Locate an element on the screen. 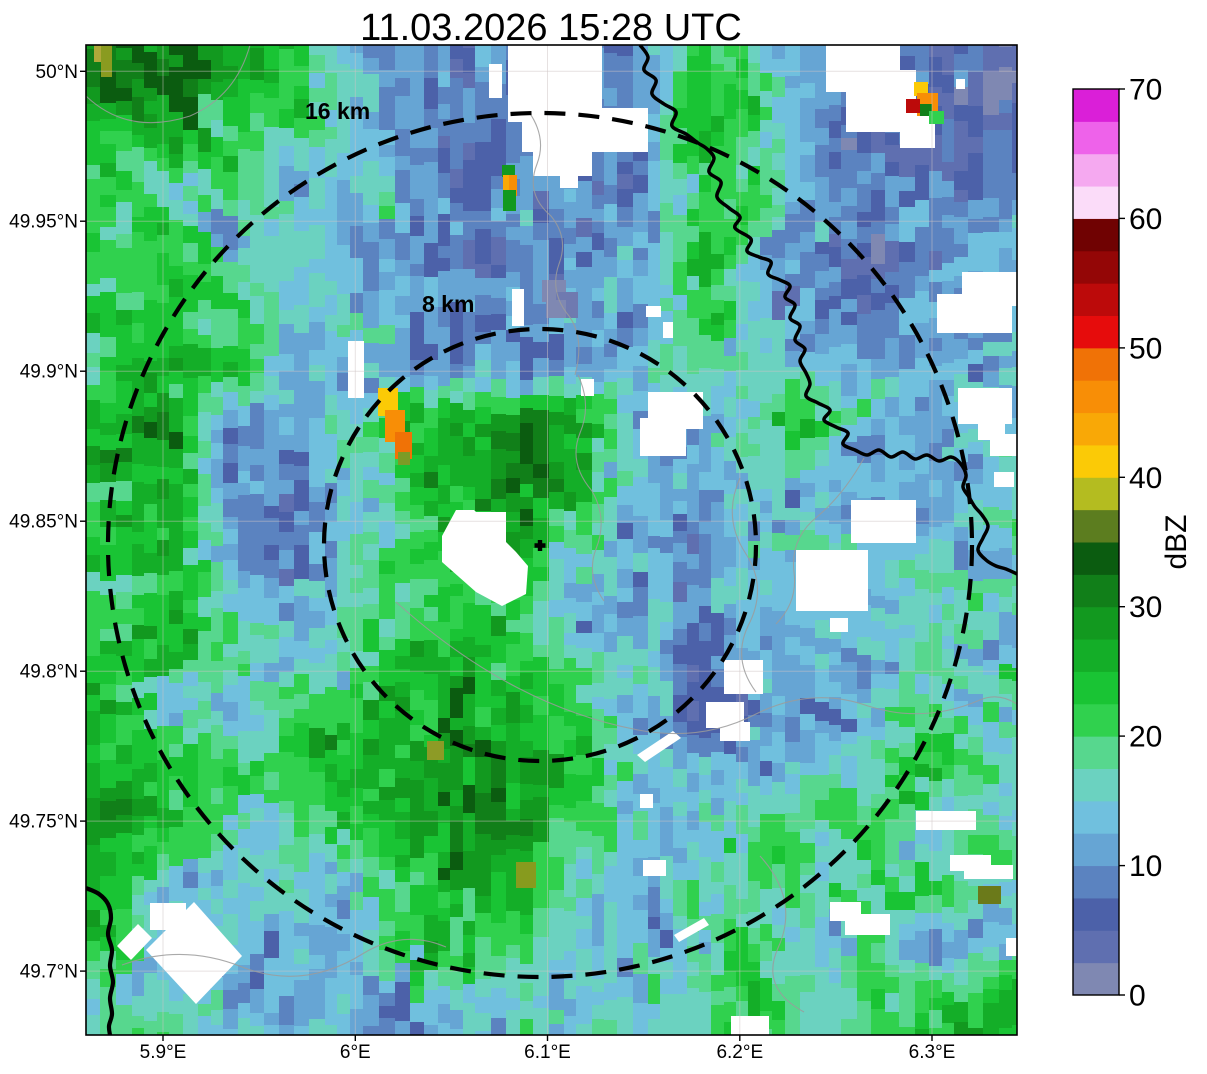  svg-text: 20 is located at coordinates (1145, 737).